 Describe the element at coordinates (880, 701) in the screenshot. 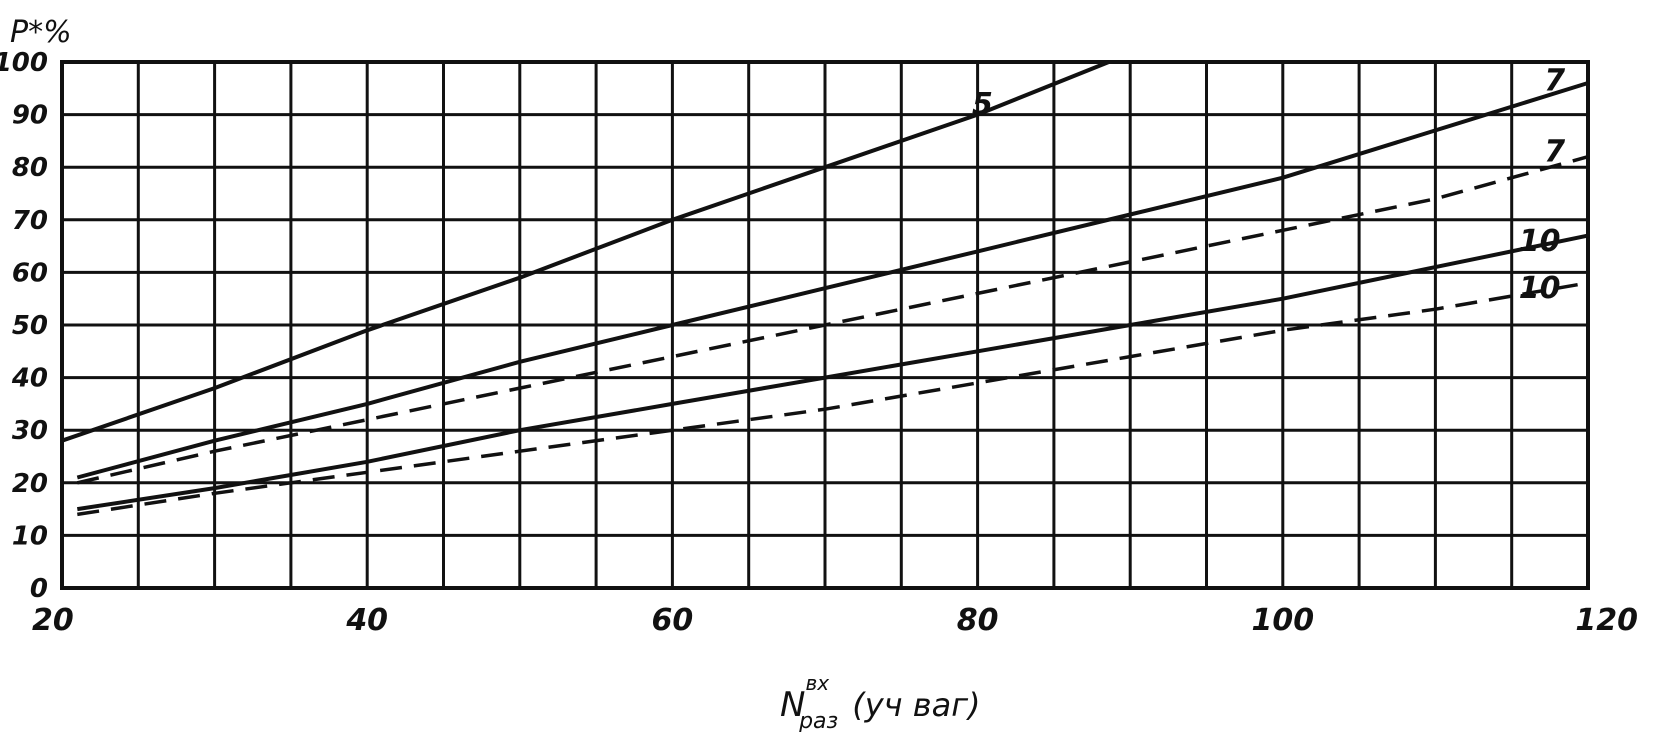

I see `x-axis-title: Nвх раз (уч ваг)` at that location.